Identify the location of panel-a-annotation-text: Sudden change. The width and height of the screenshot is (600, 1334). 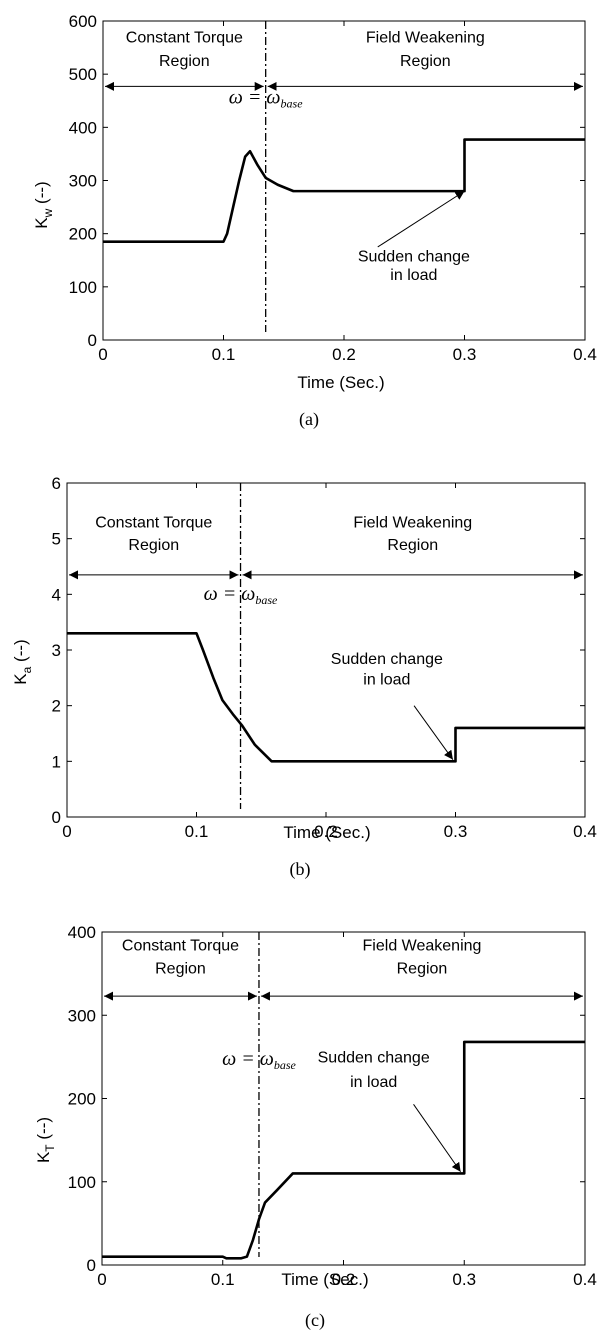
(414, 256).